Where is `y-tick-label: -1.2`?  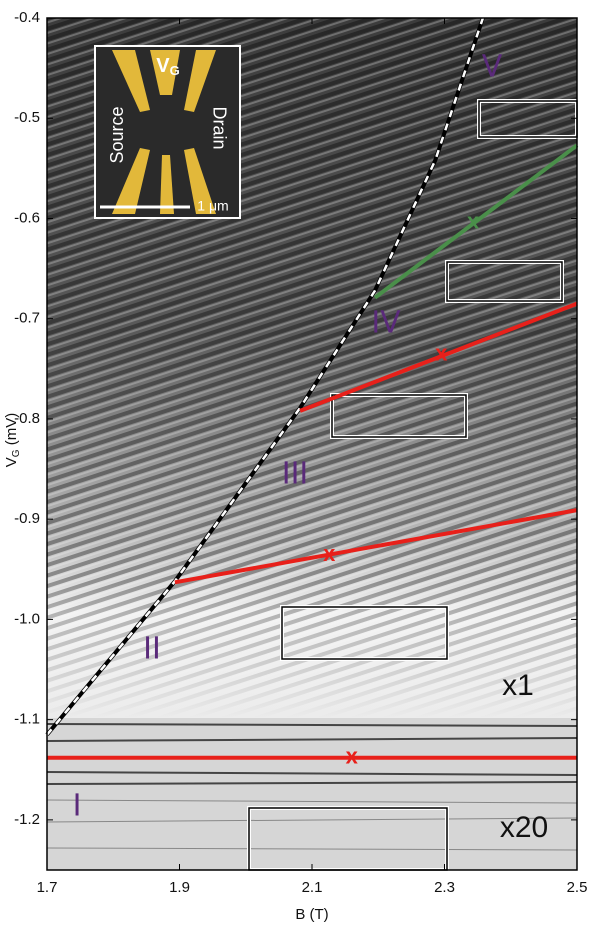
y-tick-label: -1.2 is located at coordinates (27, 819).